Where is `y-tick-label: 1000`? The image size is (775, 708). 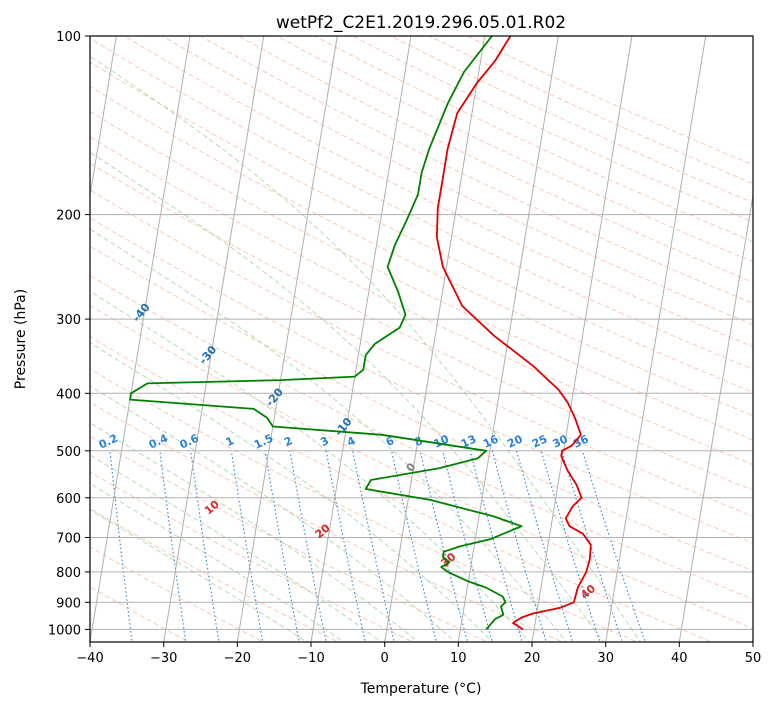
y-tick-label: 1000 is located at coordinates (64, 630).